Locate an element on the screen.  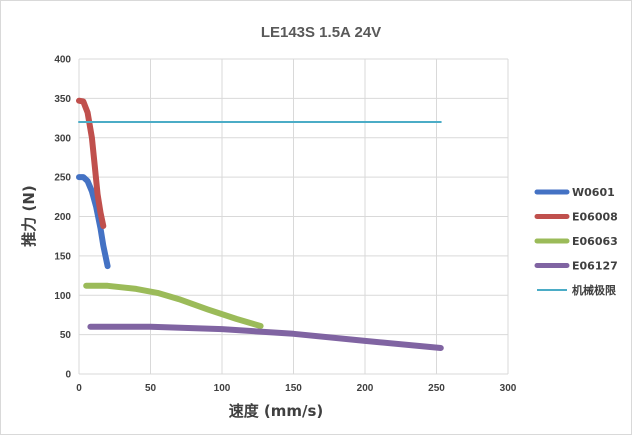
legend-label-1: E06008 is located at coordinates (595, 217).